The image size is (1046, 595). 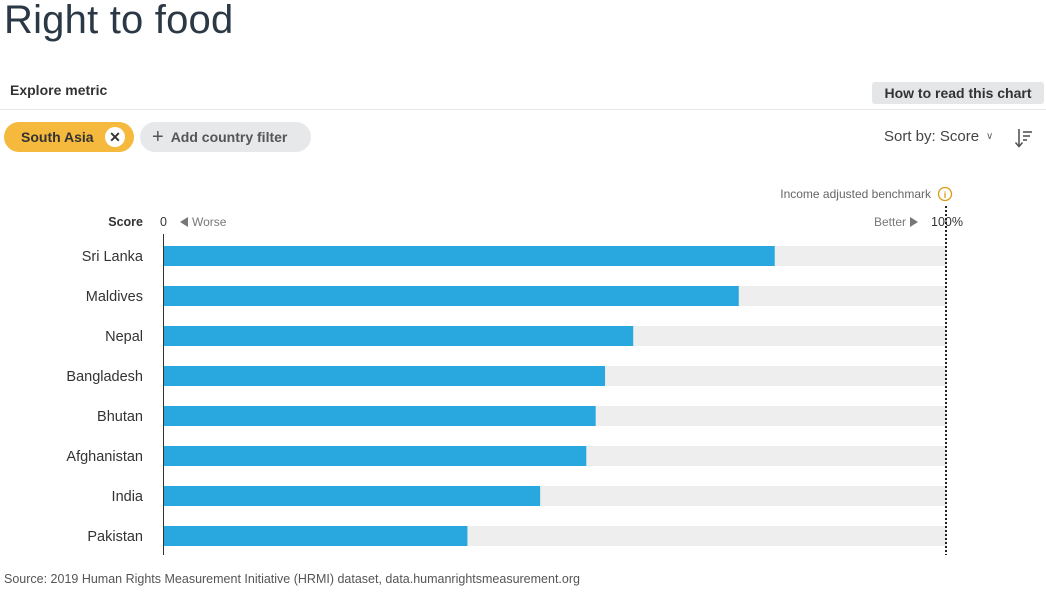 What do you see at coordinates (523, 109) in the screenshot?
I see `header-divider` at bounding box center [523, 109].